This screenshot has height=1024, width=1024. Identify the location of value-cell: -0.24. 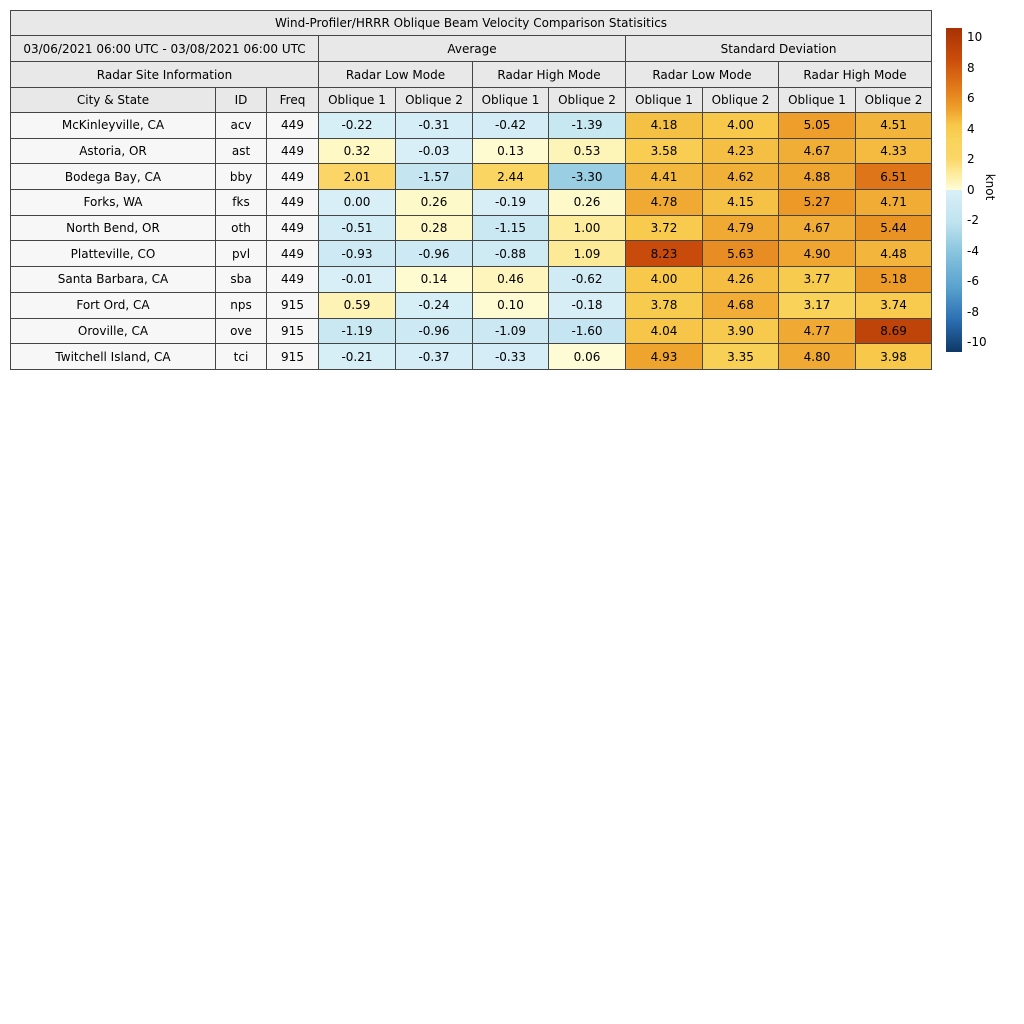
(434, 305).